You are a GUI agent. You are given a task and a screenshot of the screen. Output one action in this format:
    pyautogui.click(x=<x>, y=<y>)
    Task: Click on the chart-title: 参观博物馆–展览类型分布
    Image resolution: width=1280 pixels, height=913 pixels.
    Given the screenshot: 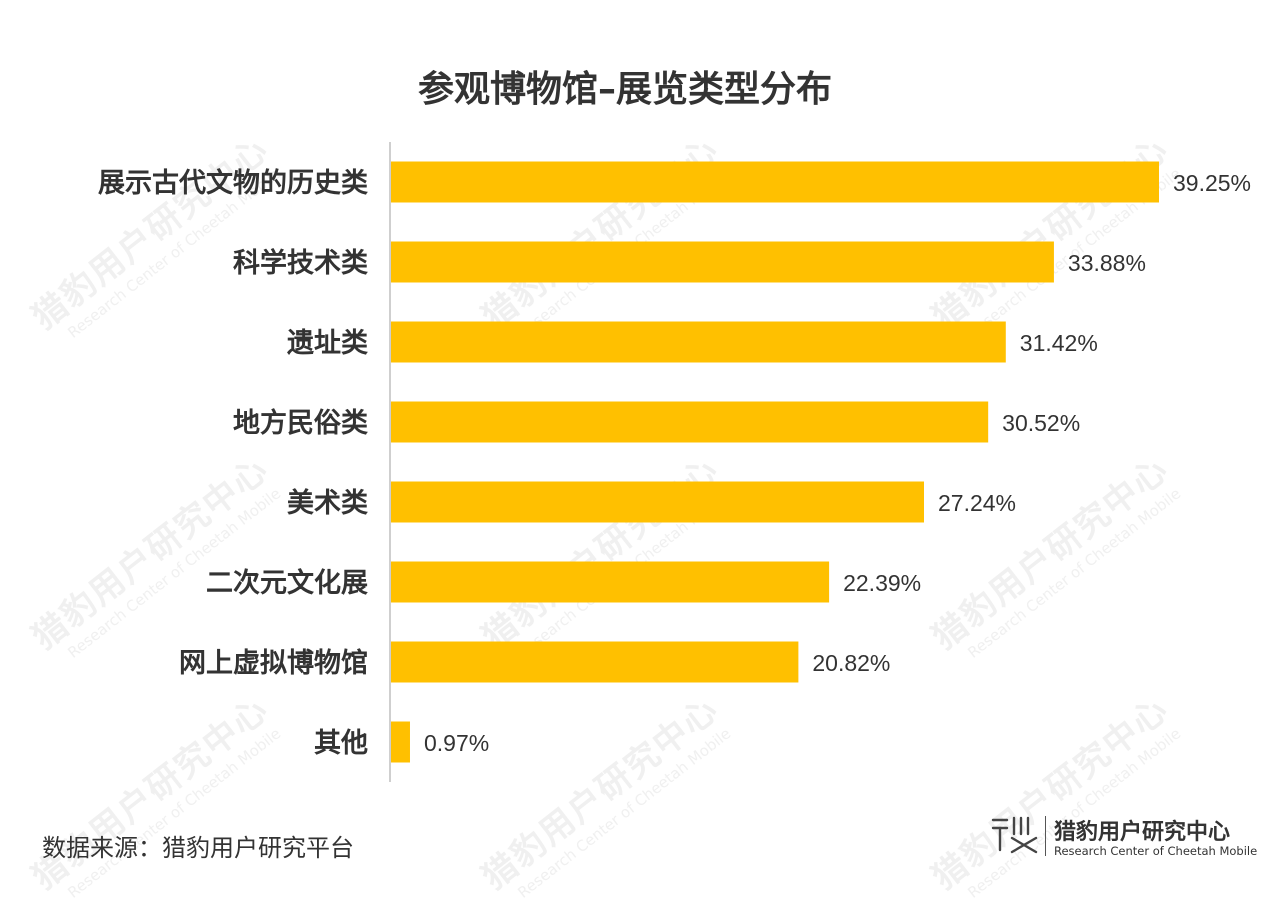 What is the action you would take?
    pyautogui.click(x=624, y=89)
    